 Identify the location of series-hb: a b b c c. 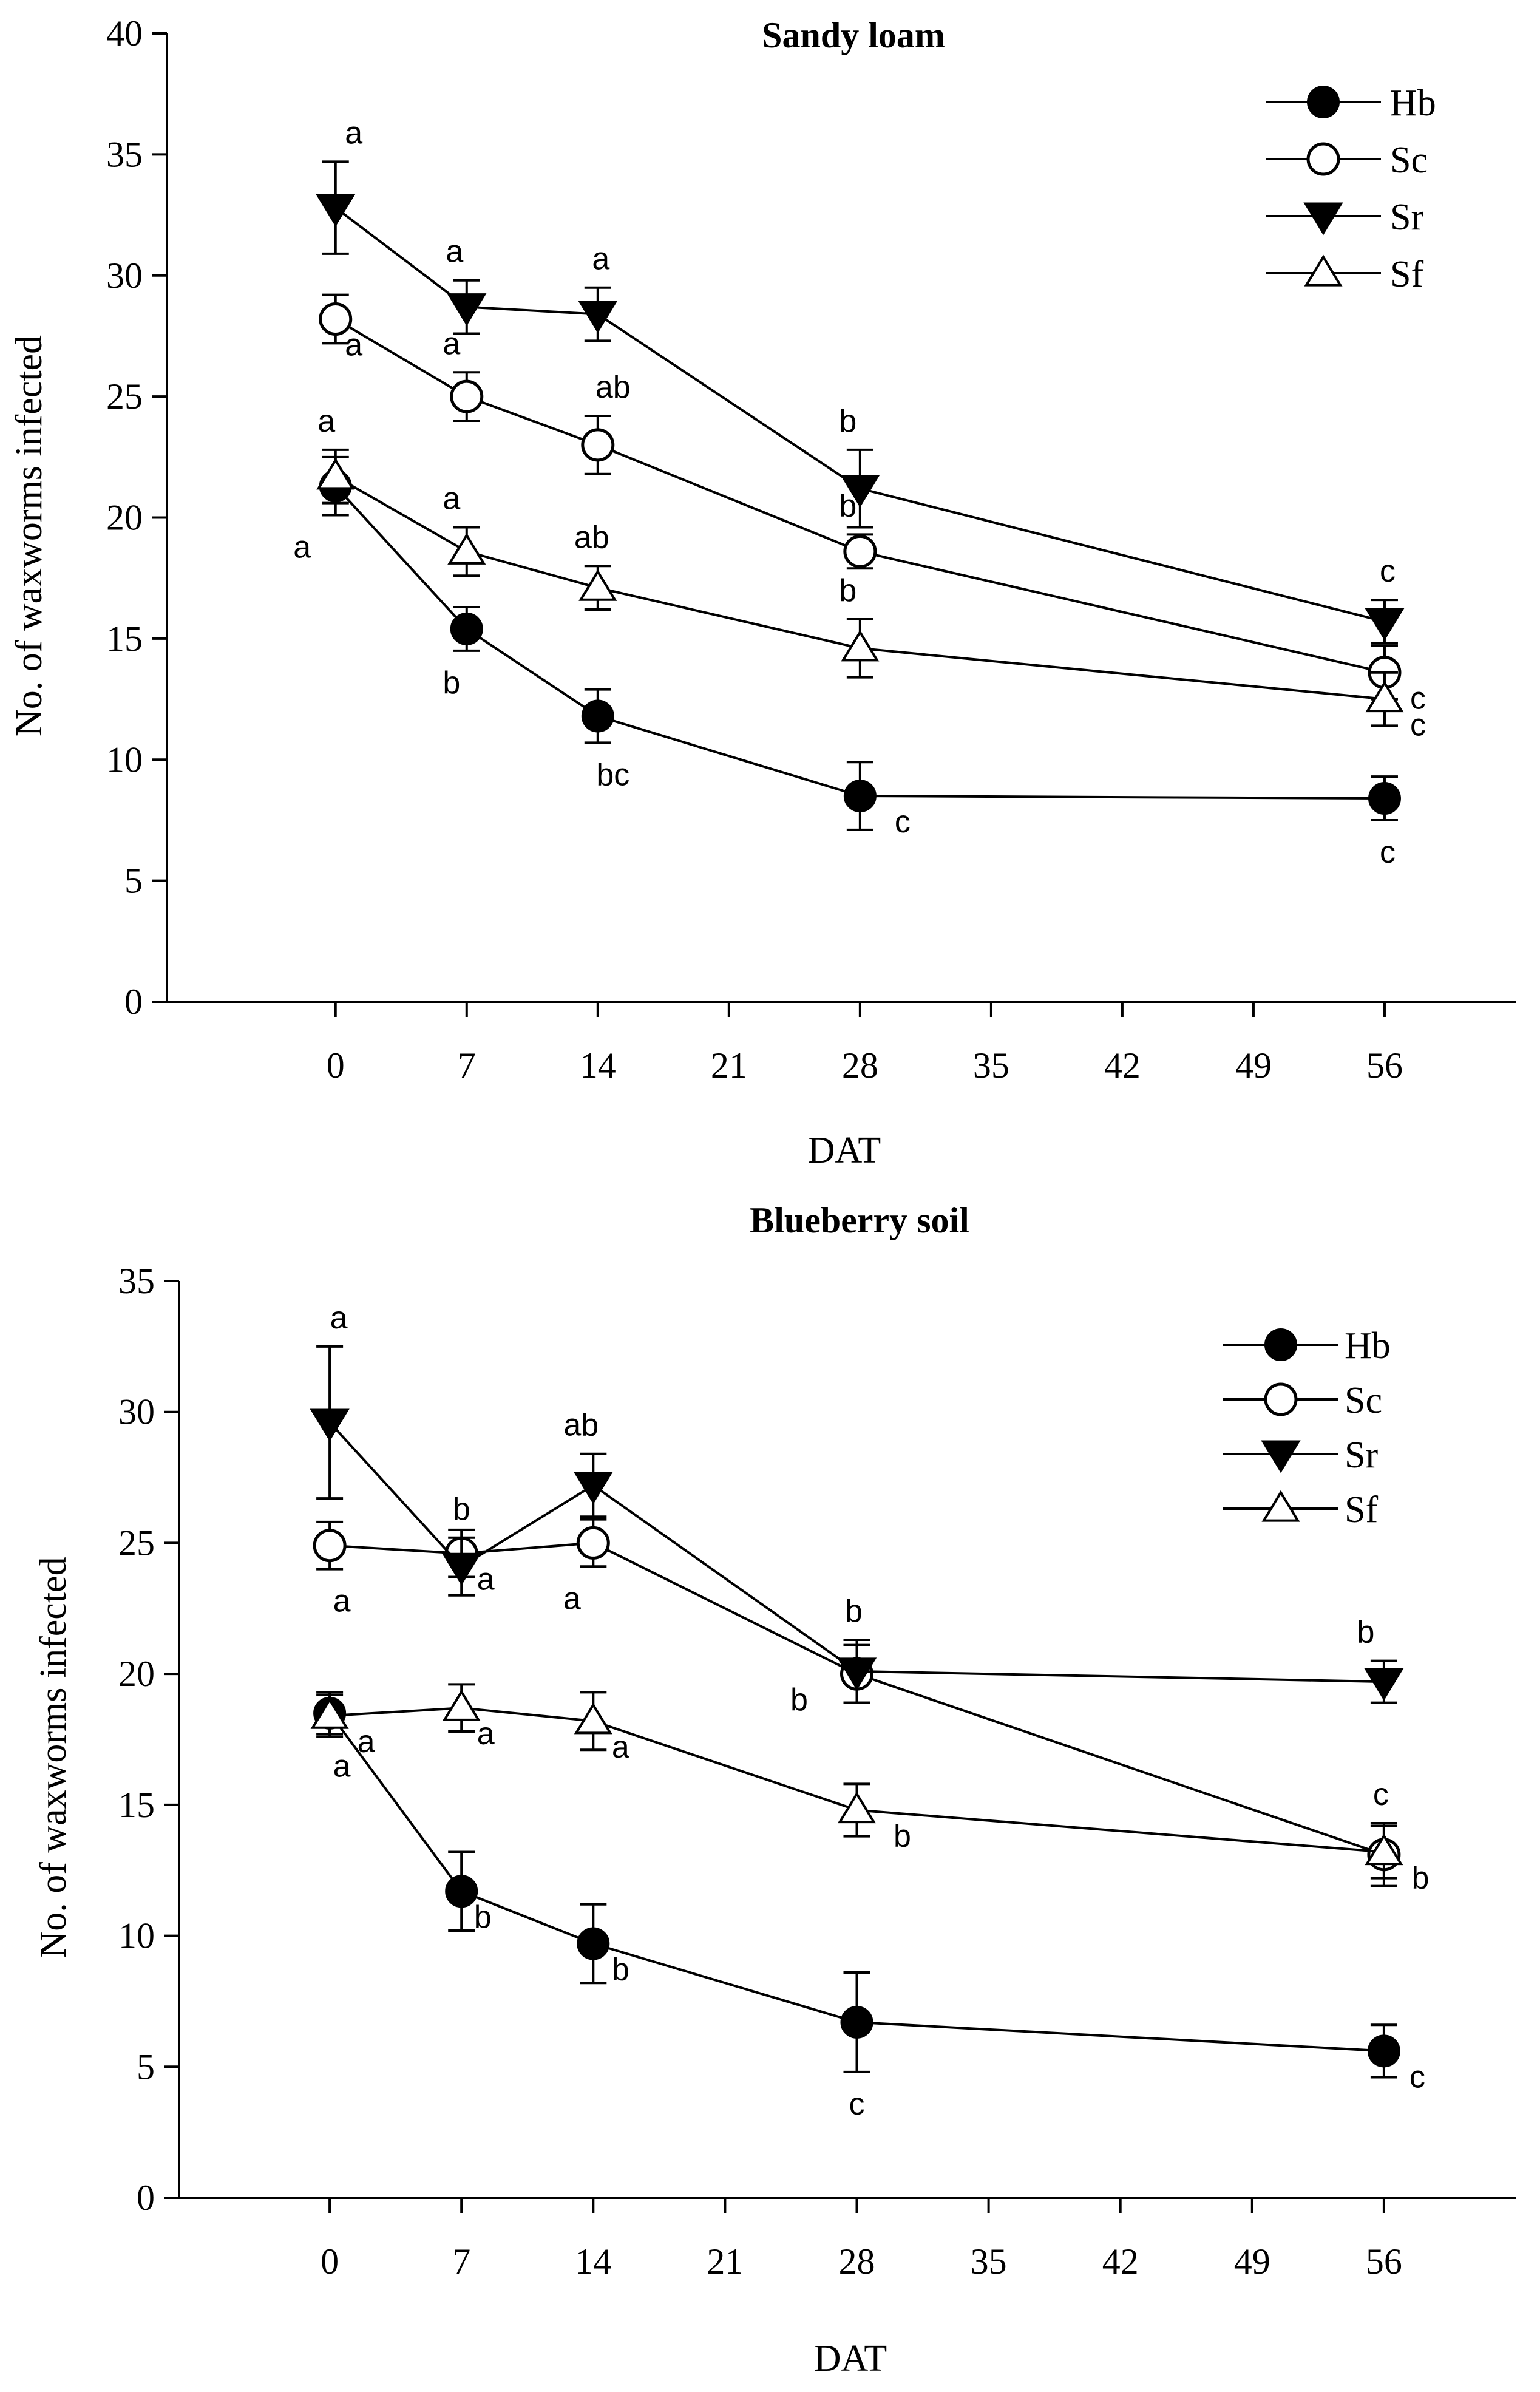
(869, 1906).